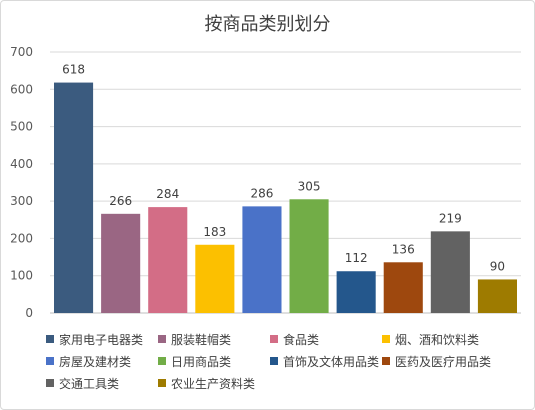 The height and width of the screenshot is (410, 535). What do you see at coordinates (437, 339) in the screenshot?
I see `legend-label: 烟、酒和饮料类` at bounding box center [437, 339].